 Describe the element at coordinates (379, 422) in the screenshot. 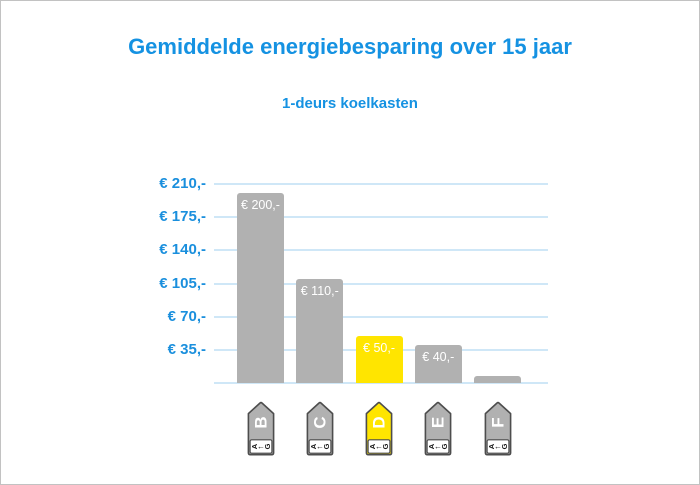

I see `svg-text: D` at that location.